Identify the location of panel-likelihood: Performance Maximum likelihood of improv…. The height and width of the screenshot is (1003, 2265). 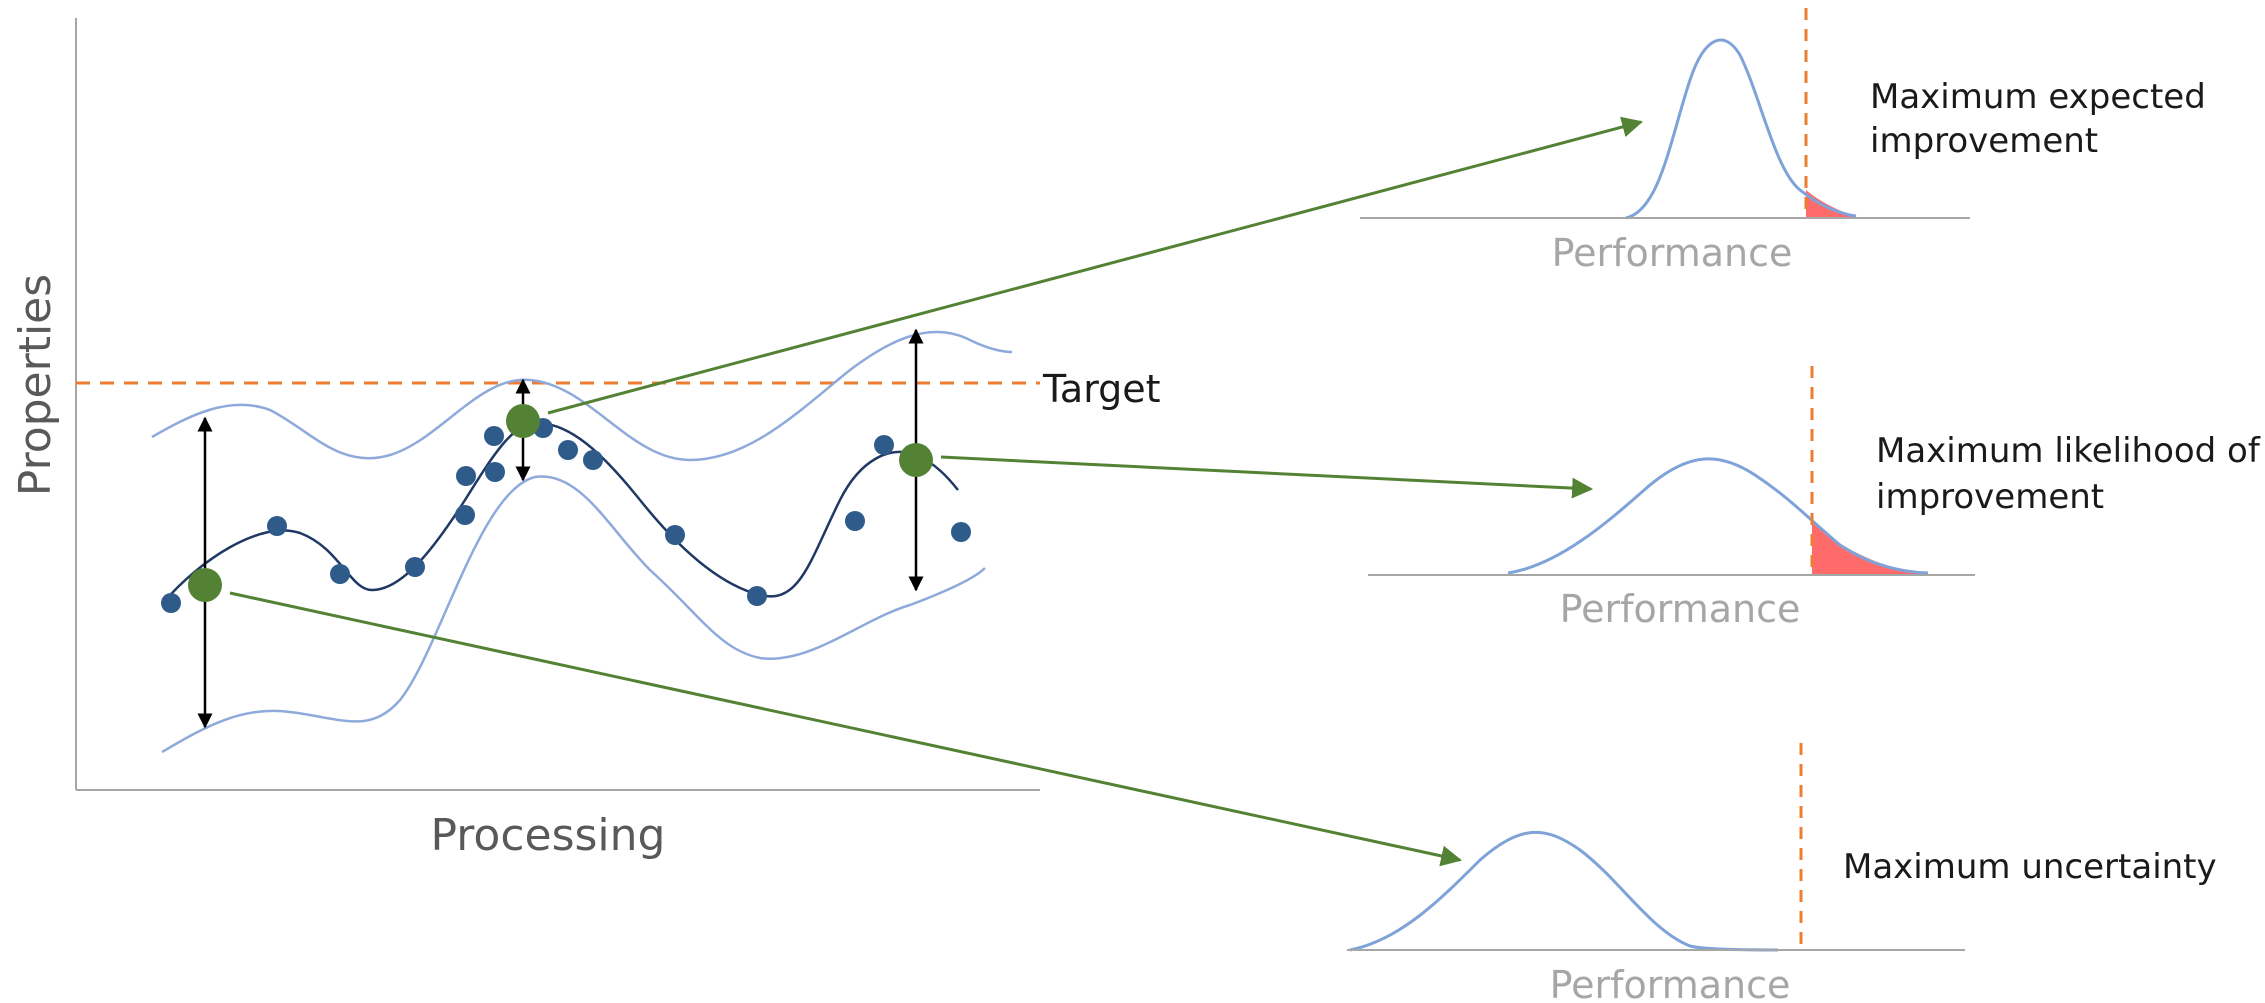
(1814, 498).